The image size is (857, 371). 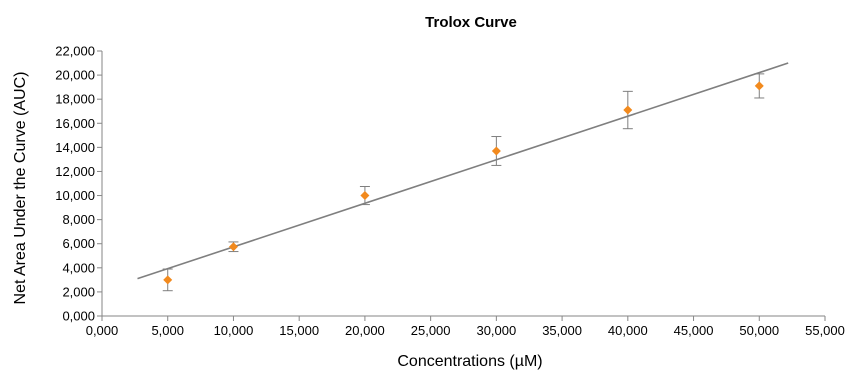 I want to click on x-tick-label: 55,000, so click(x=825, y=330).